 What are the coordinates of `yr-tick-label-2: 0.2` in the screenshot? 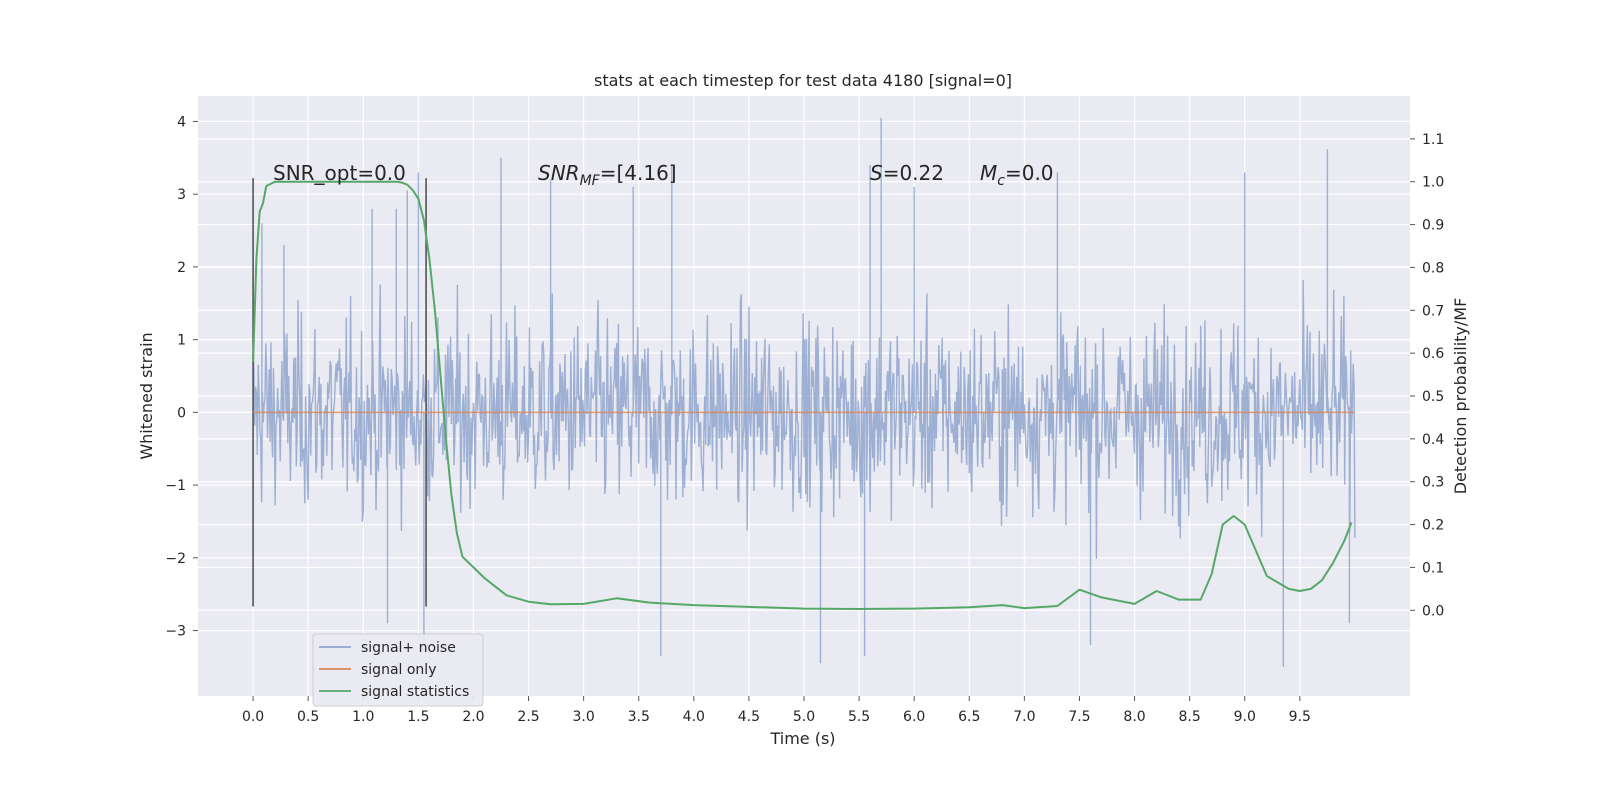 It's located at (1433, 526).